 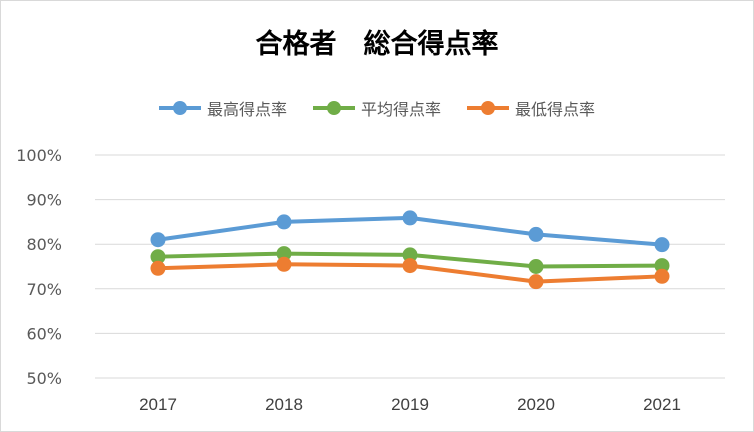 I want to click on y-tick-label: 60%, so click(x=44, y=333).